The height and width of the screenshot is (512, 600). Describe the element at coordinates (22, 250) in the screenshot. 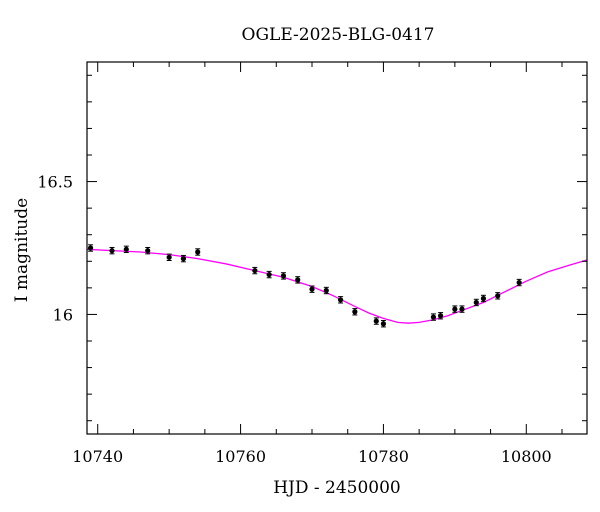

I see `y-axis-label: I magnitude` at that location.